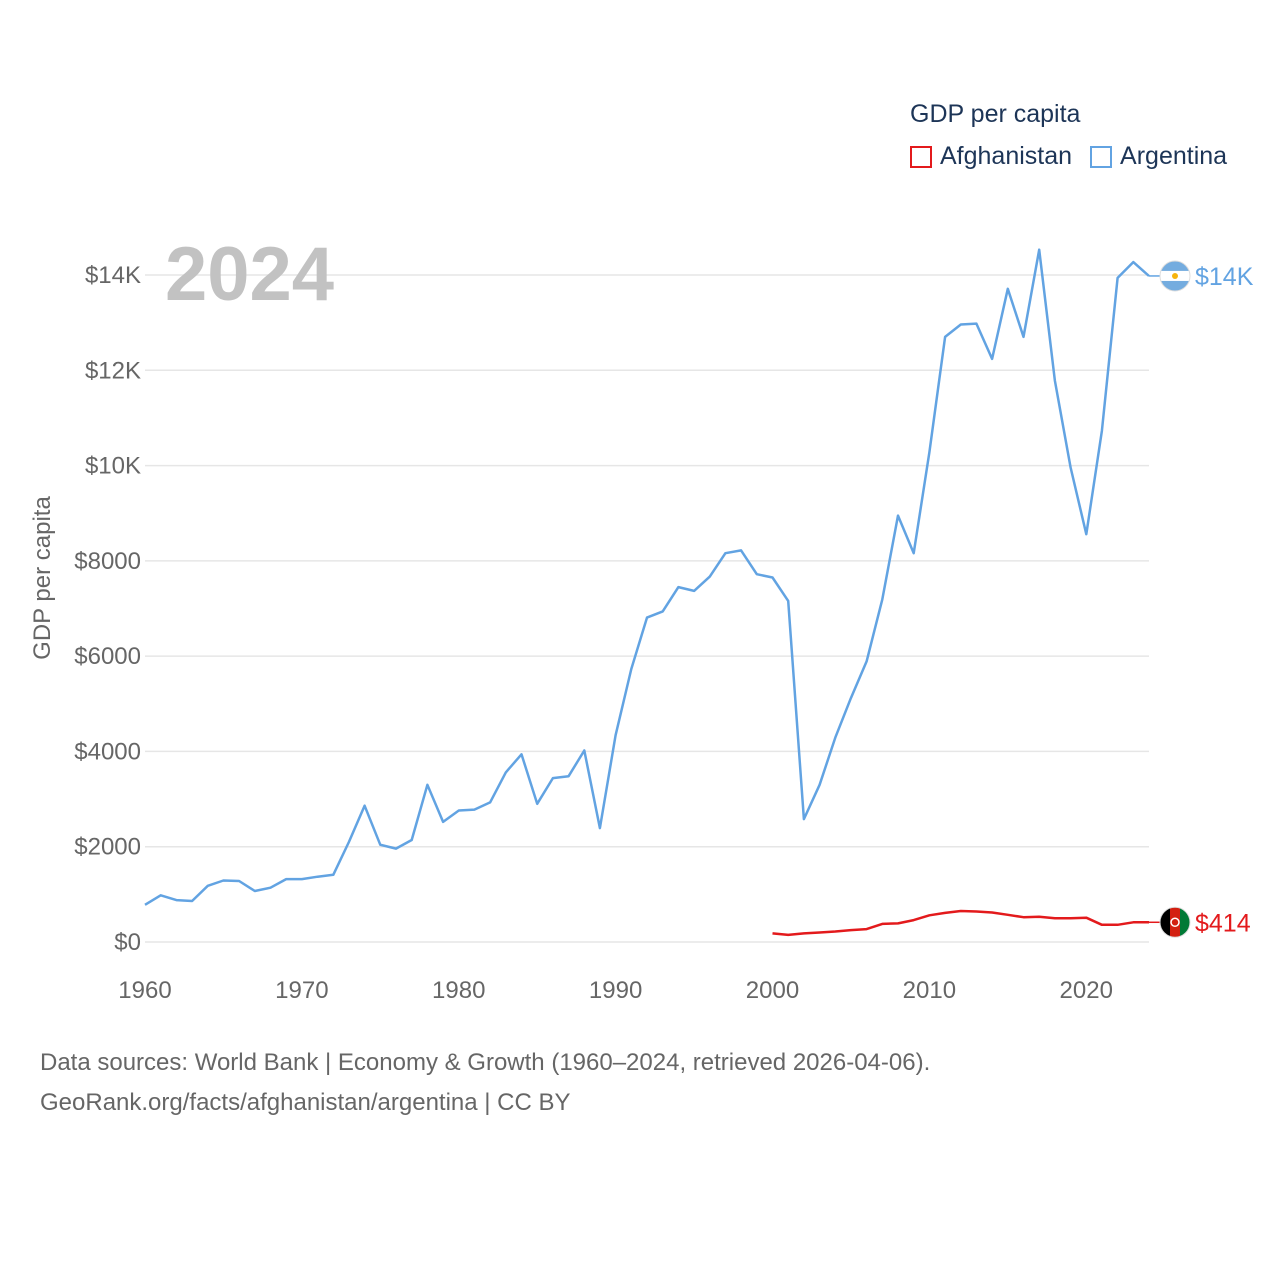 The height and width of the screenshot is (1280, 1280). I want to click on afghanistan-flag-icon, so click(1175, 922).